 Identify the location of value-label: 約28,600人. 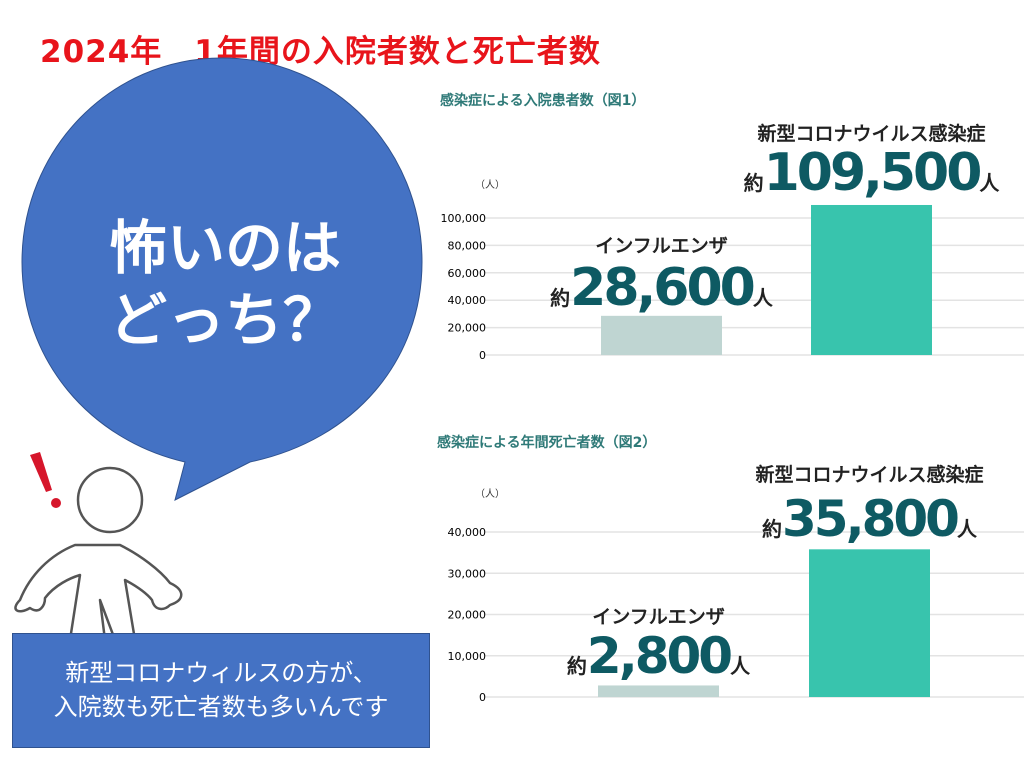
(662, 288).